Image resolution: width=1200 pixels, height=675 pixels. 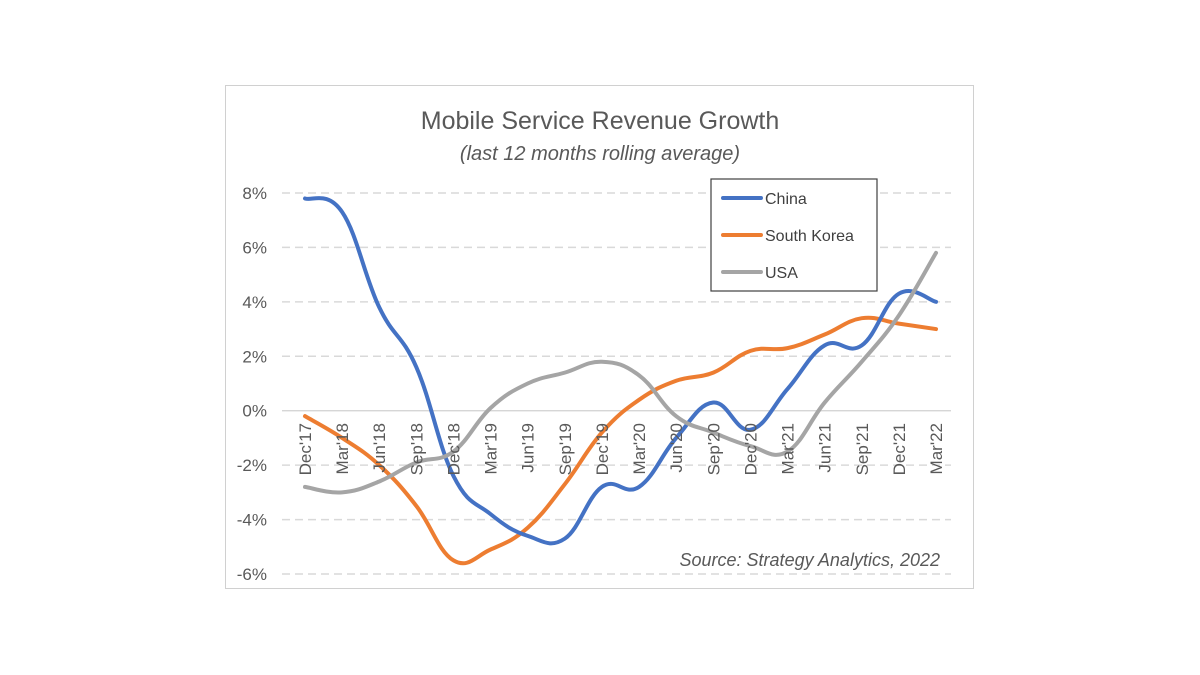 What do you see at coordinates (713, 449) in the screenshot?
I see `x-tick-label: Sep'20` at bounding box center [713, 449].